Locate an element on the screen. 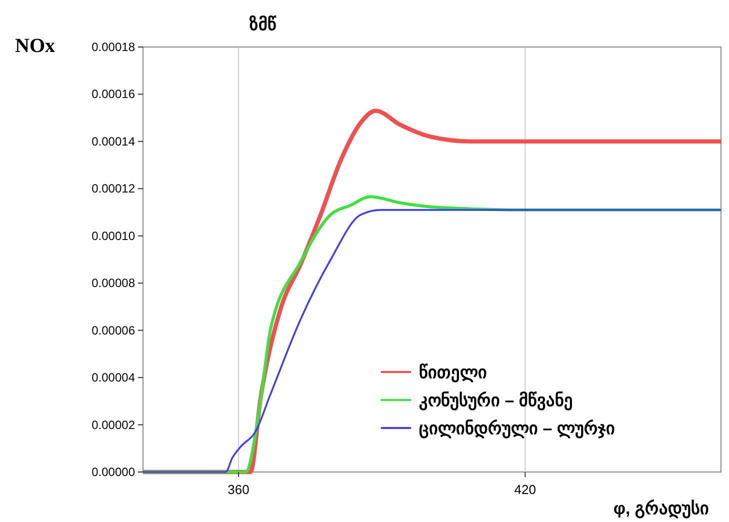  x-tick-label: 360 is located at coordinates (239, 489).